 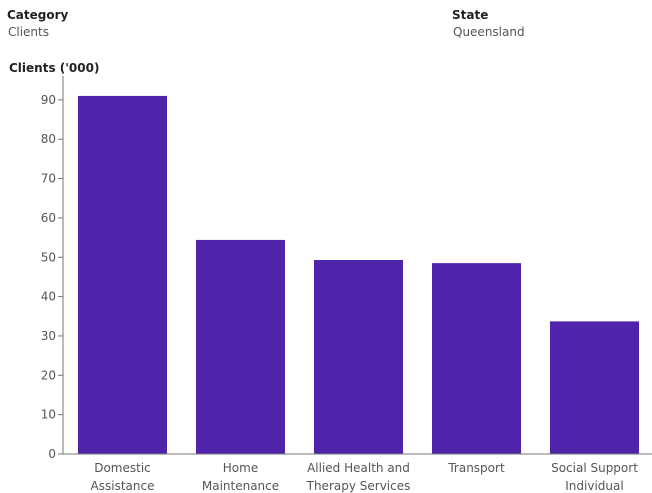 What do you see at coordinates (52, 454) in the screenshot?
I see `y-tick-label: 0` at bounding box center [52, 454].